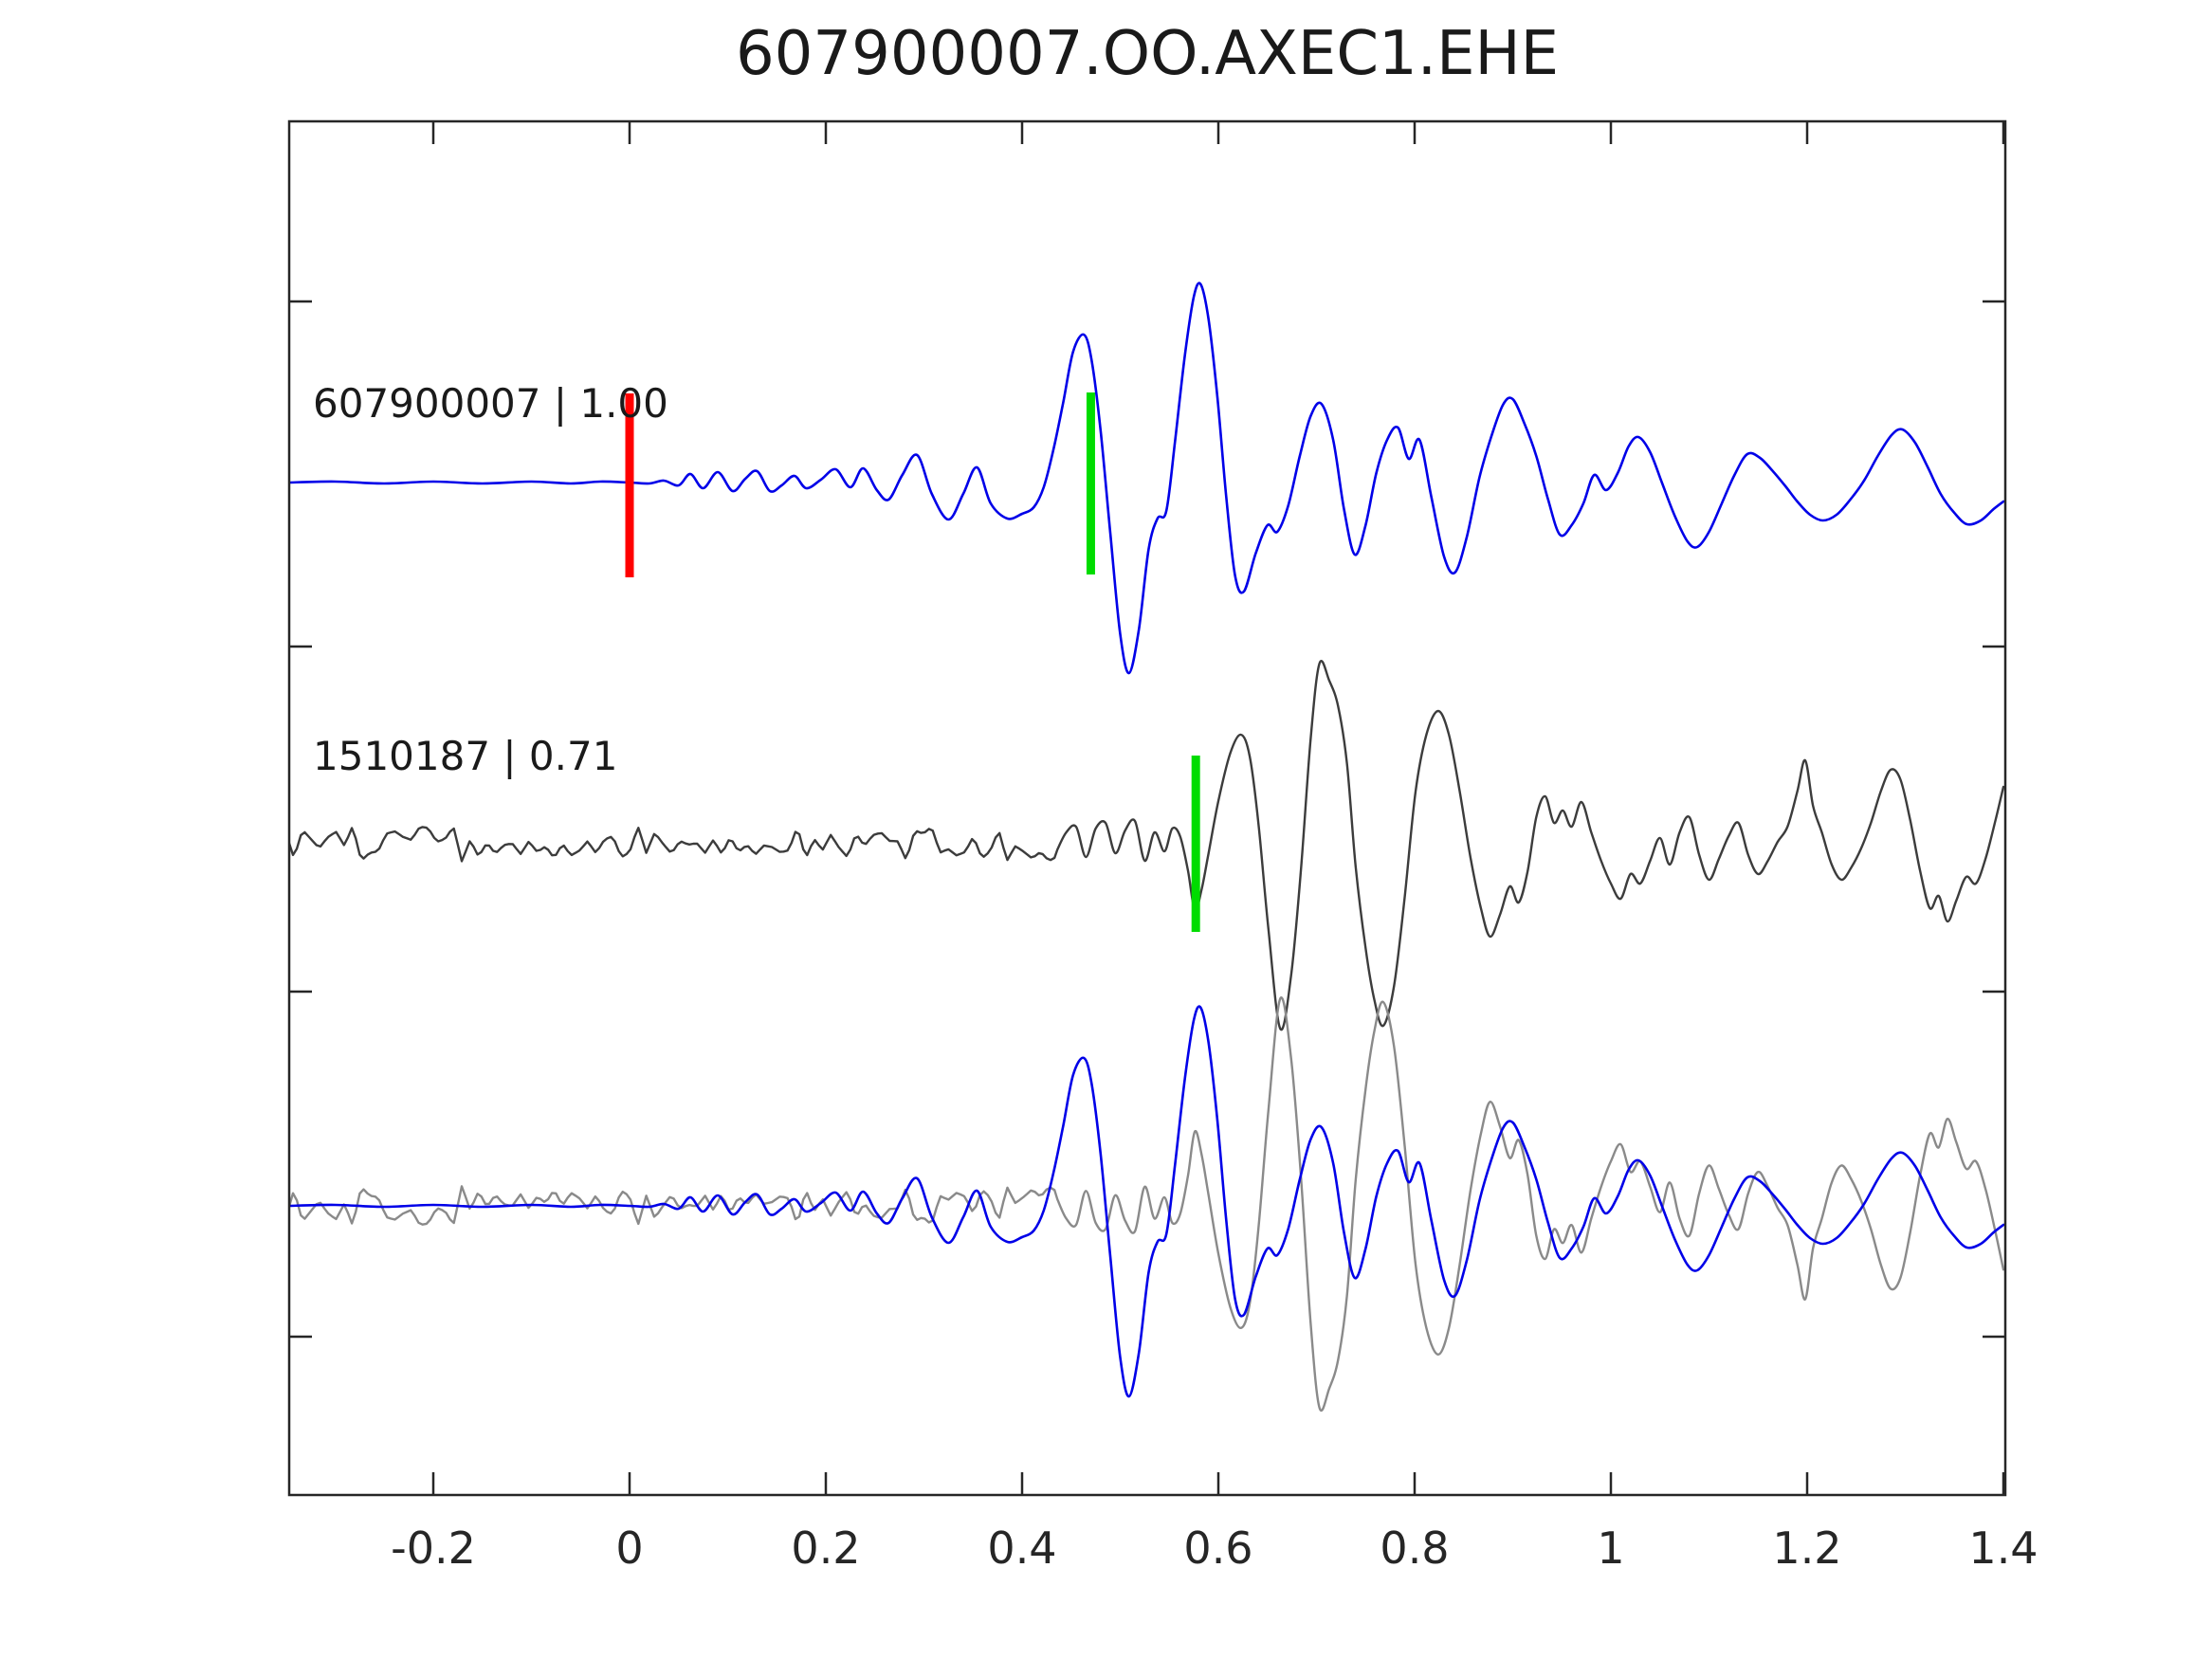 This screenshot has width=2212, height=1659. Describe the element at coordinates (433, 1548) in the screenshot. I see `x-tick-label: -0.2` at that location.